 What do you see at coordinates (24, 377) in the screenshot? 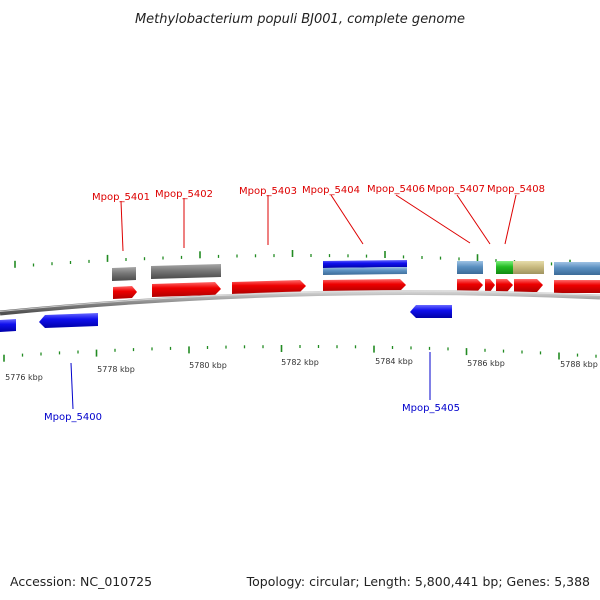
I see `scale-label-5776: 5776 kbp` at bounding box center [24, 377].